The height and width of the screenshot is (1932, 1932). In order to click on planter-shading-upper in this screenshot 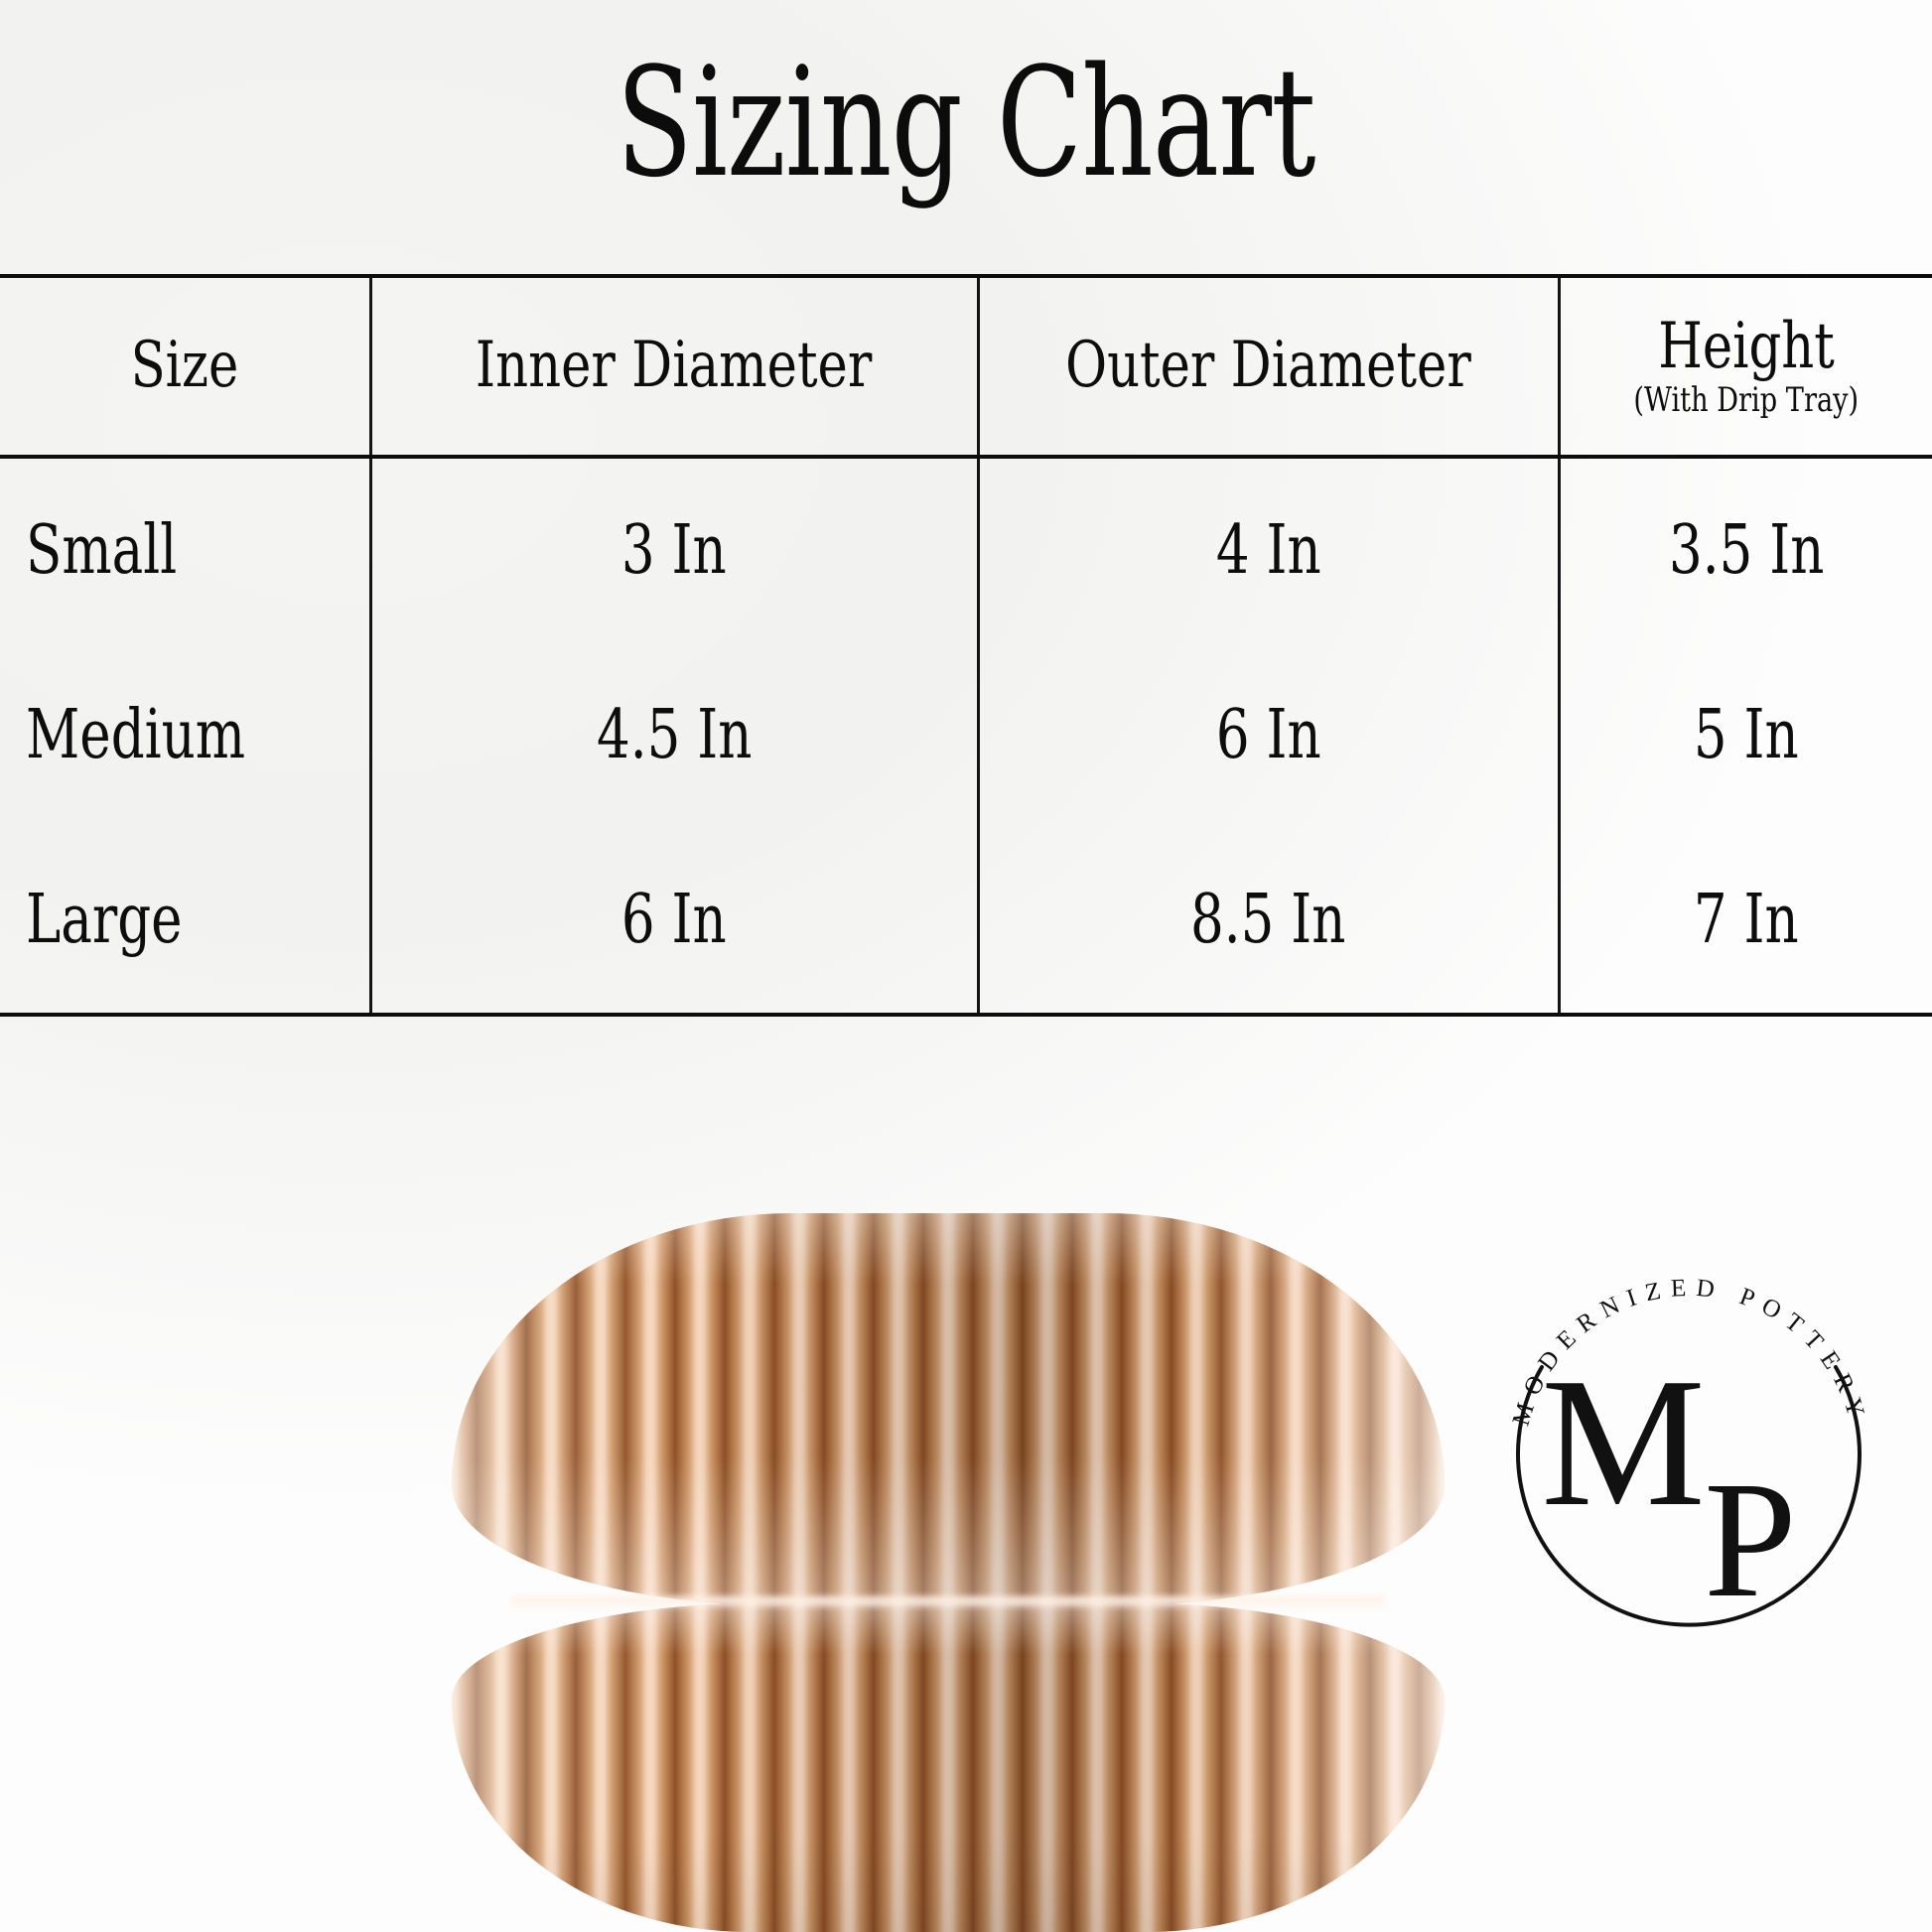, I will do `click(949, 1409)`.